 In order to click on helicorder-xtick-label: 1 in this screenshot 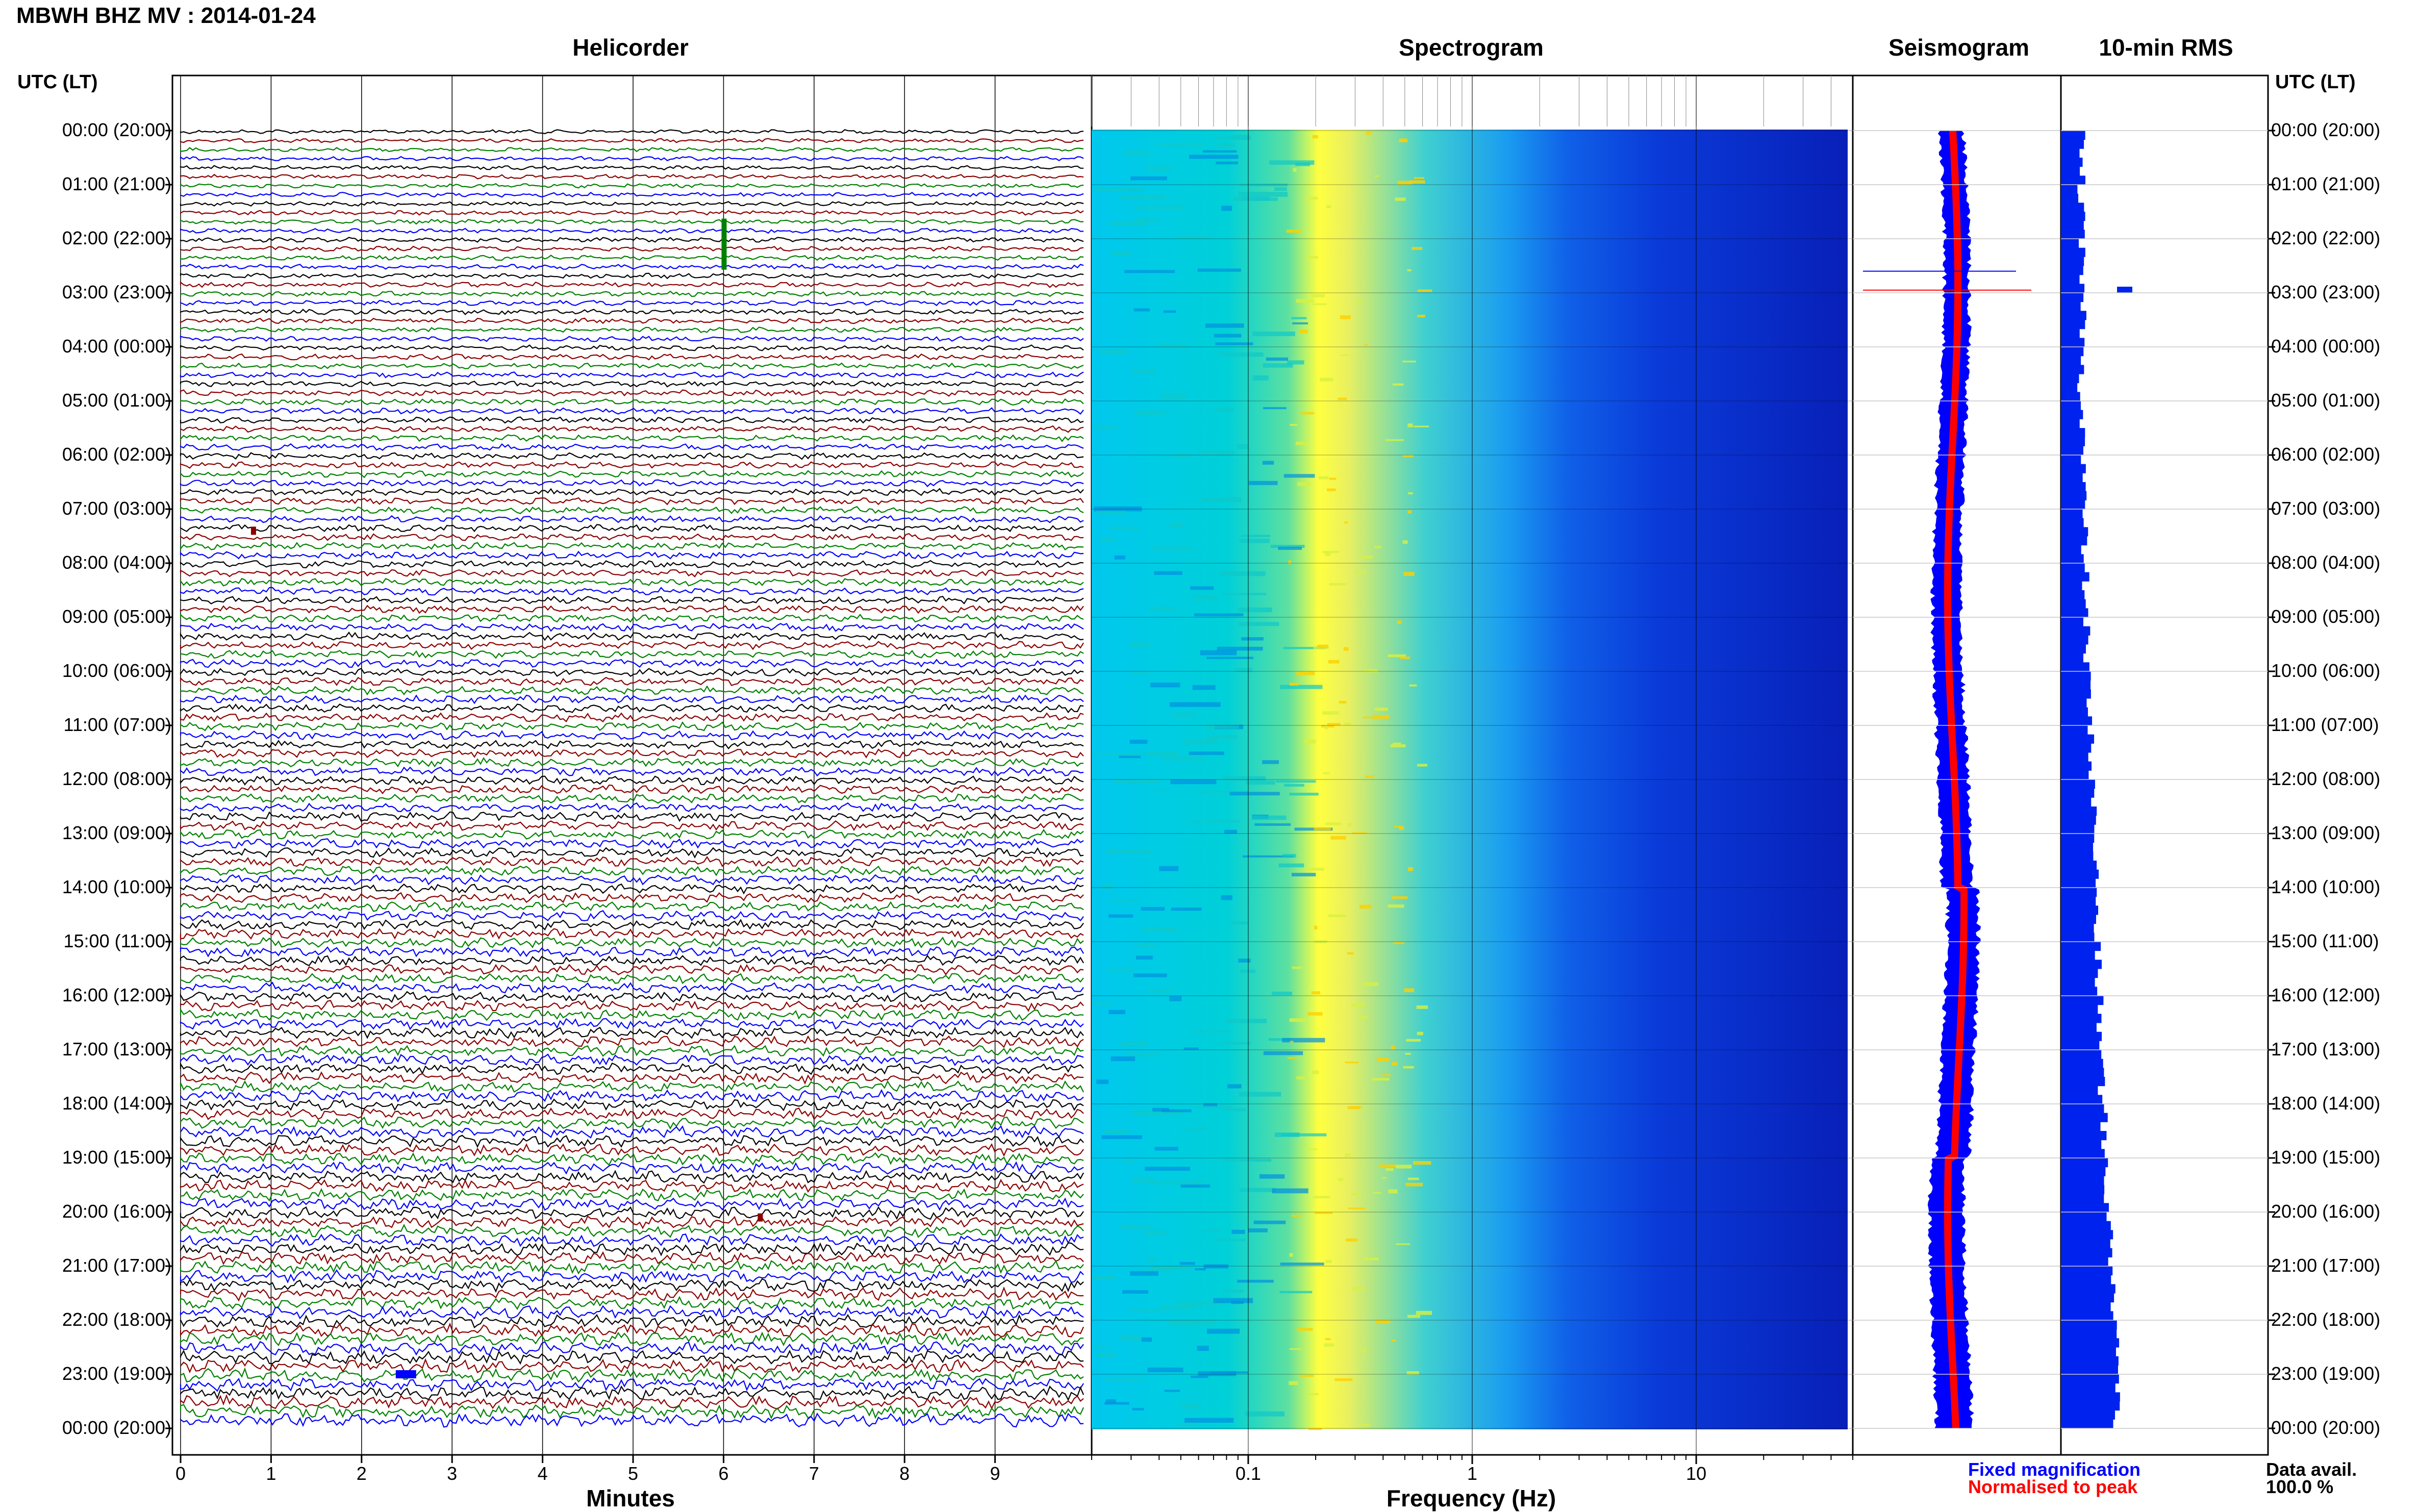, I will do `click(271, 1474)`.